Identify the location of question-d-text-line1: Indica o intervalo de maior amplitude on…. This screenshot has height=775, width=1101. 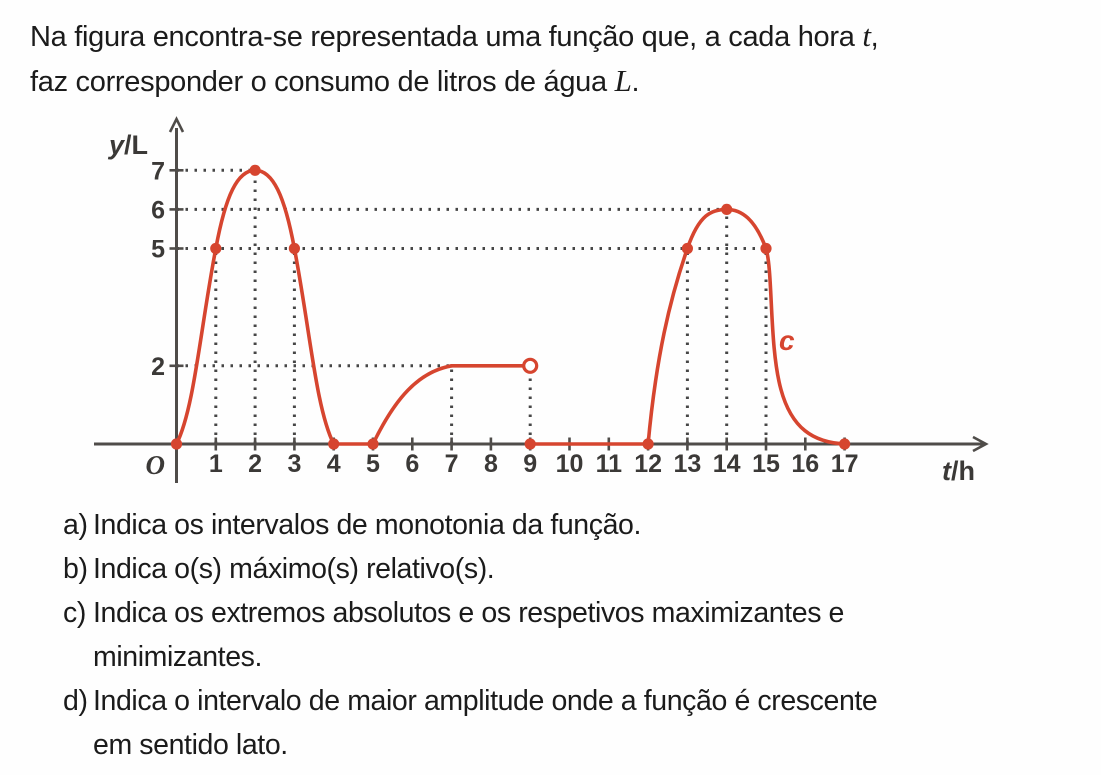
(485, 701).